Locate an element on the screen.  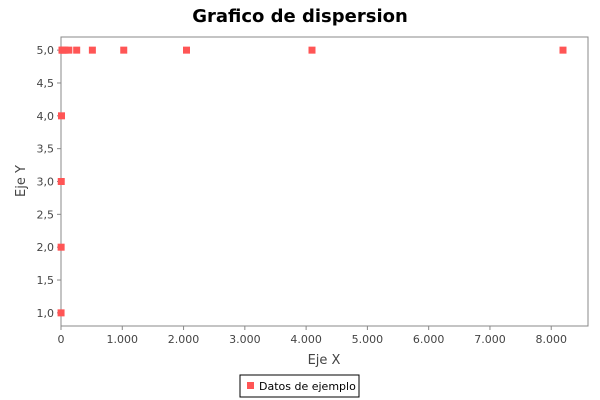
y-tick-label: 2,0 is located at coordinates (46, 247).